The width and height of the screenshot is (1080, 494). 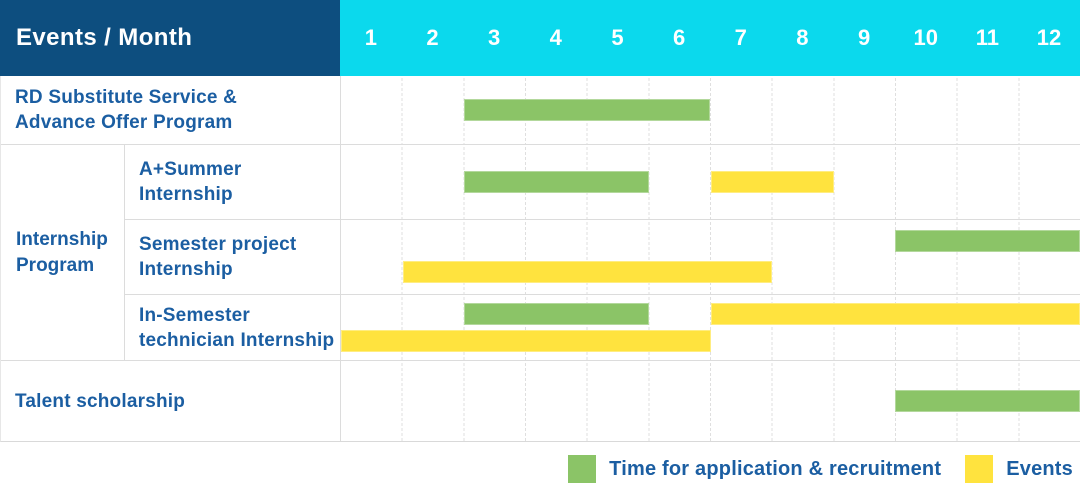 I want to click on row-label-semester-project: Semester project Internship, so click(x=232, y=257).